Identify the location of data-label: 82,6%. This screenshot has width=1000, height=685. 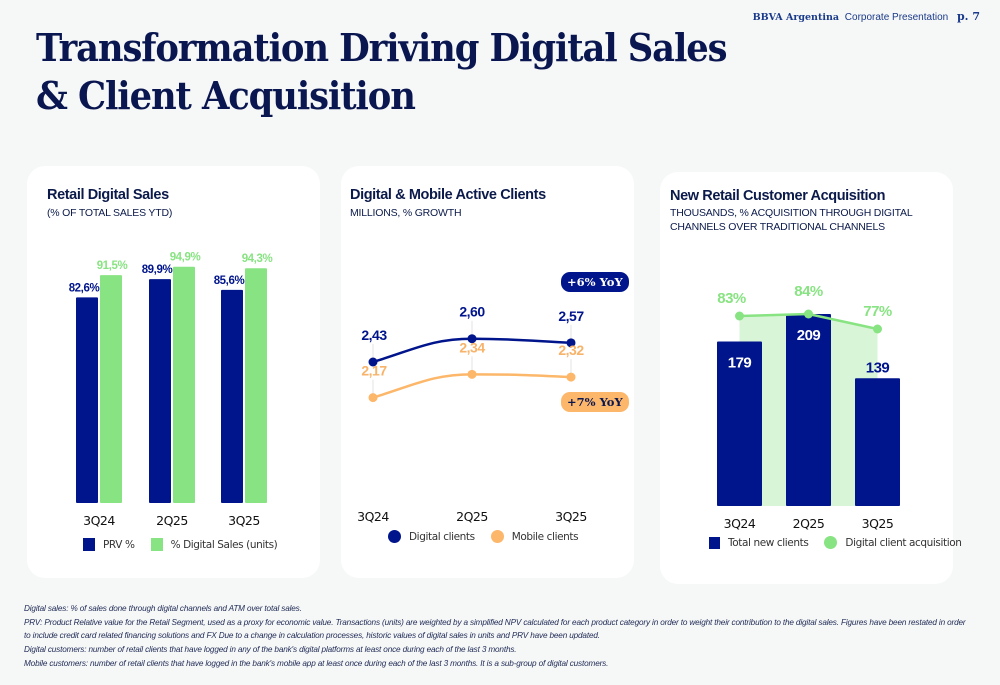
(84, 288).